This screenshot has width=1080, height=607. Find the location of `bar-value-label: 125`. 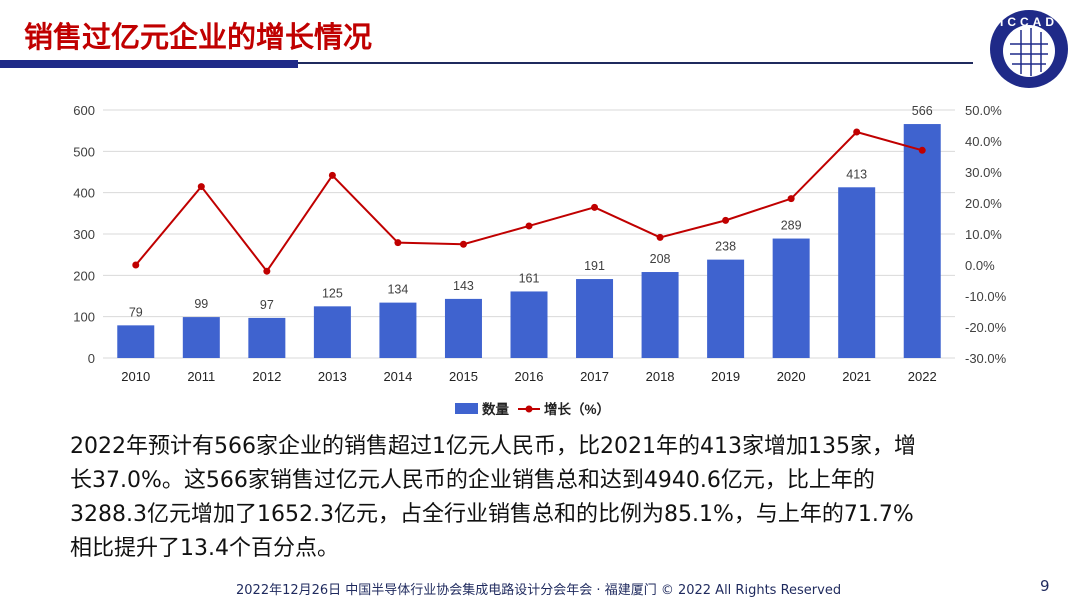

bar-value-label: 125 is located at coordinates (332, 293).